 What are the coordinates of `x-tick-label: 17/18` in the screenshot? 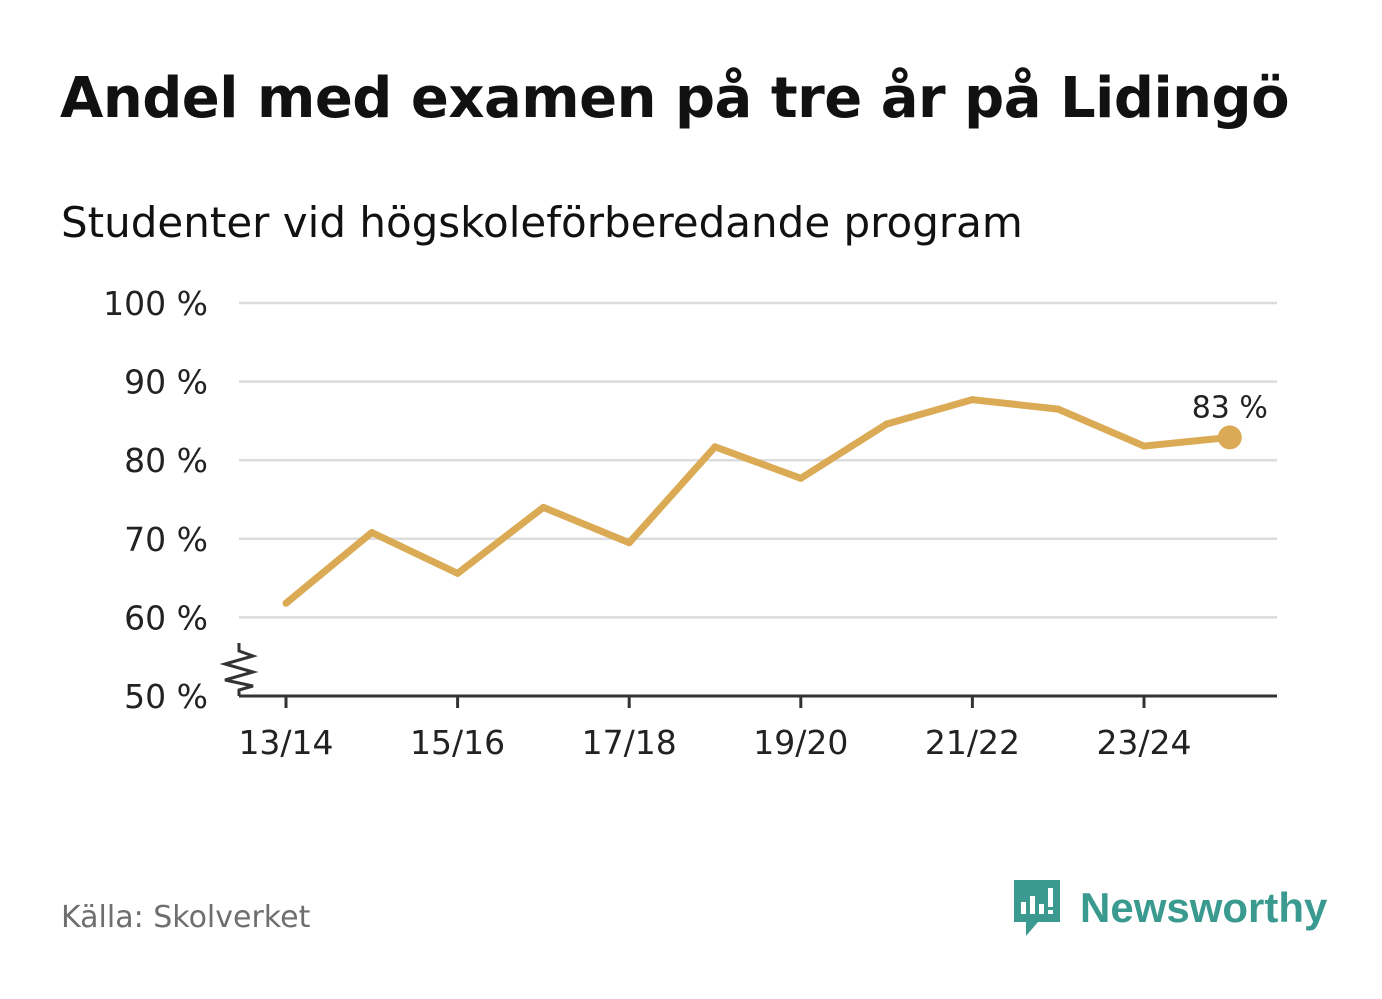 It's located at (629, 742).